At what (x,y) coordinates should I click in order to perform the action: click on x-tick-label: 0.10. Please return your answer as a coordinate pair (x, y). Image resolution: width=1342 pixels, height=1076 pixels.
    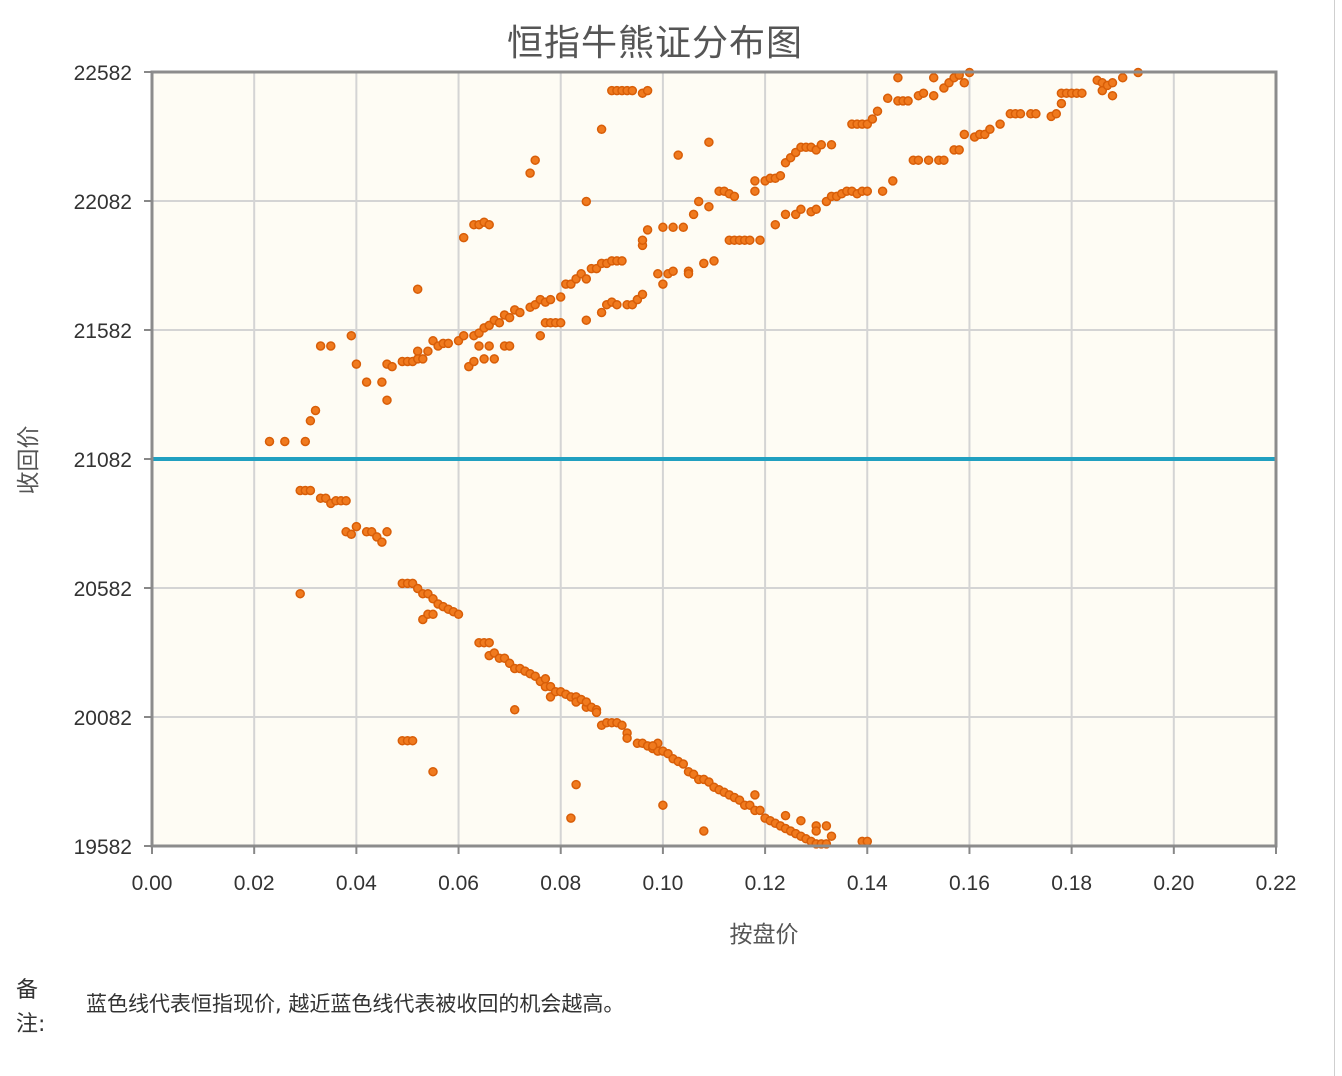
    Looking at the image, I should click on (662, 883).